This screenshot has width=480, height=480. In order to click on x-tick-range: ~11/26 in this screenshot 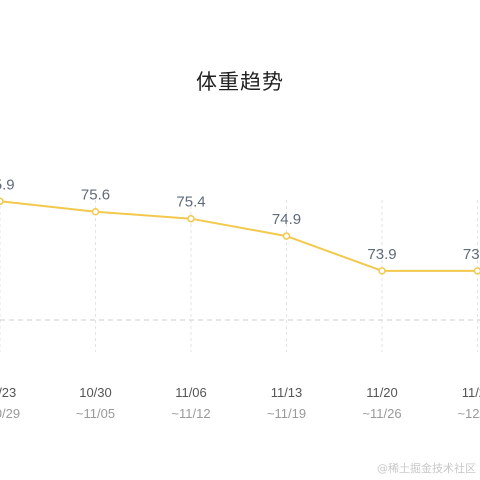, I will do `click(381, 413)`.